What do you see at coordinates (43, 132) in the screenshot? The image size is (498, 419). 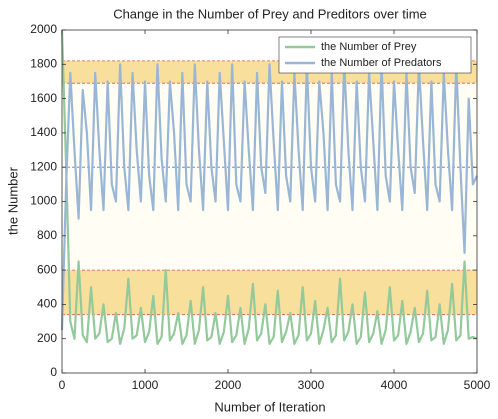 I see `y-tick-label: 1400` at bounding box center [43, 132].